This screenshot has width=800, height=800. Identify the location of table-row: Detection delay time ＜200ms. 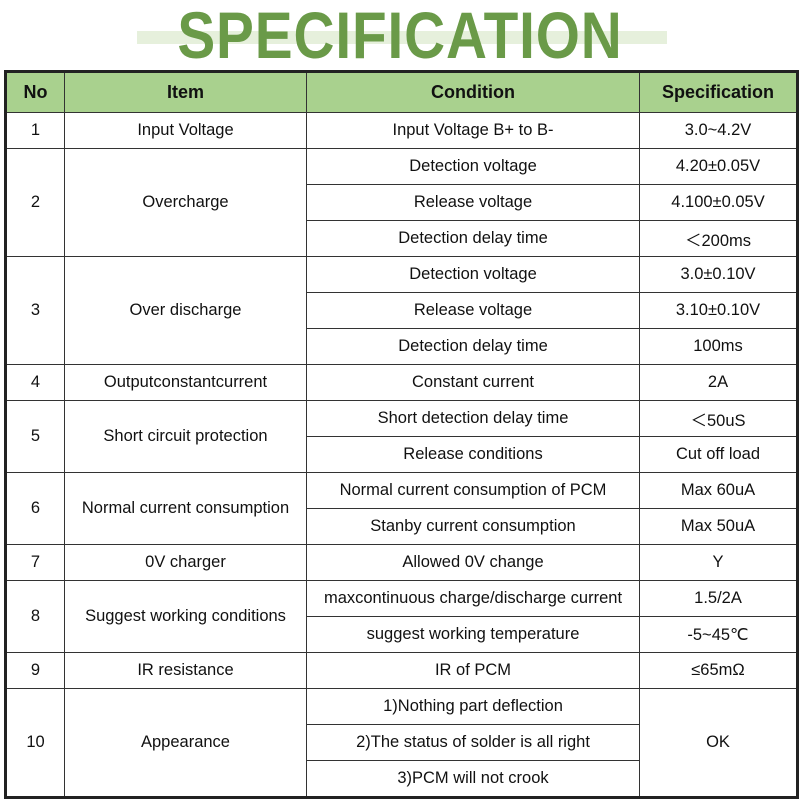
(402, 238).